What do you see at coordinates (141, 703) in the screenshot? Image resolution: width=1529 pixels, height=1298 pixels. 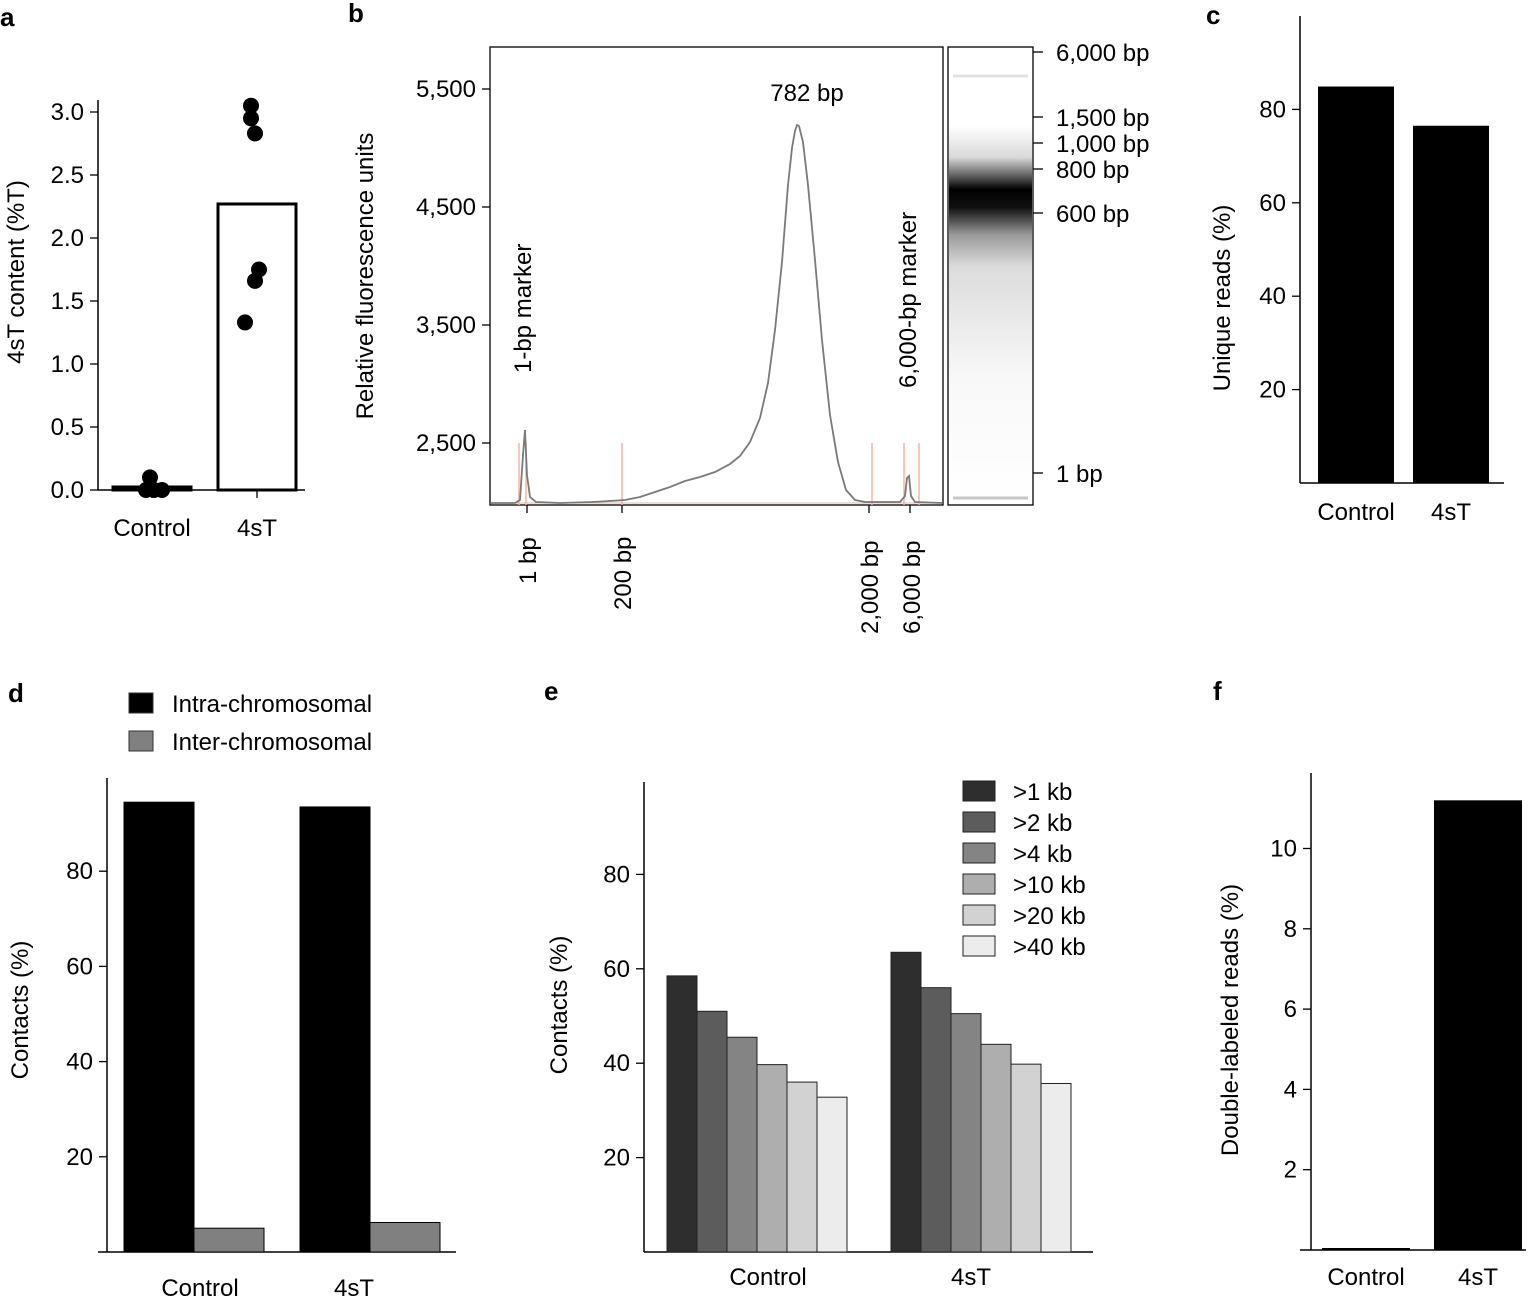 I see `d-legend-swatch` at bounding box center [141, 703].